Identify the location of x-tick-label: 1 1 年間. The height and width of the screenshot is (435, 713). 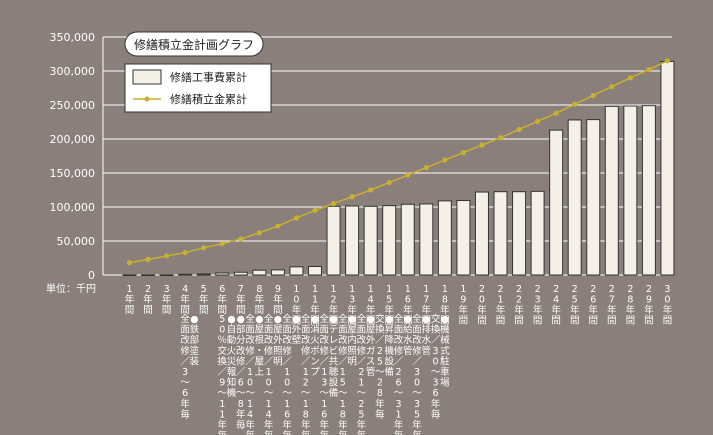
(315, 305).